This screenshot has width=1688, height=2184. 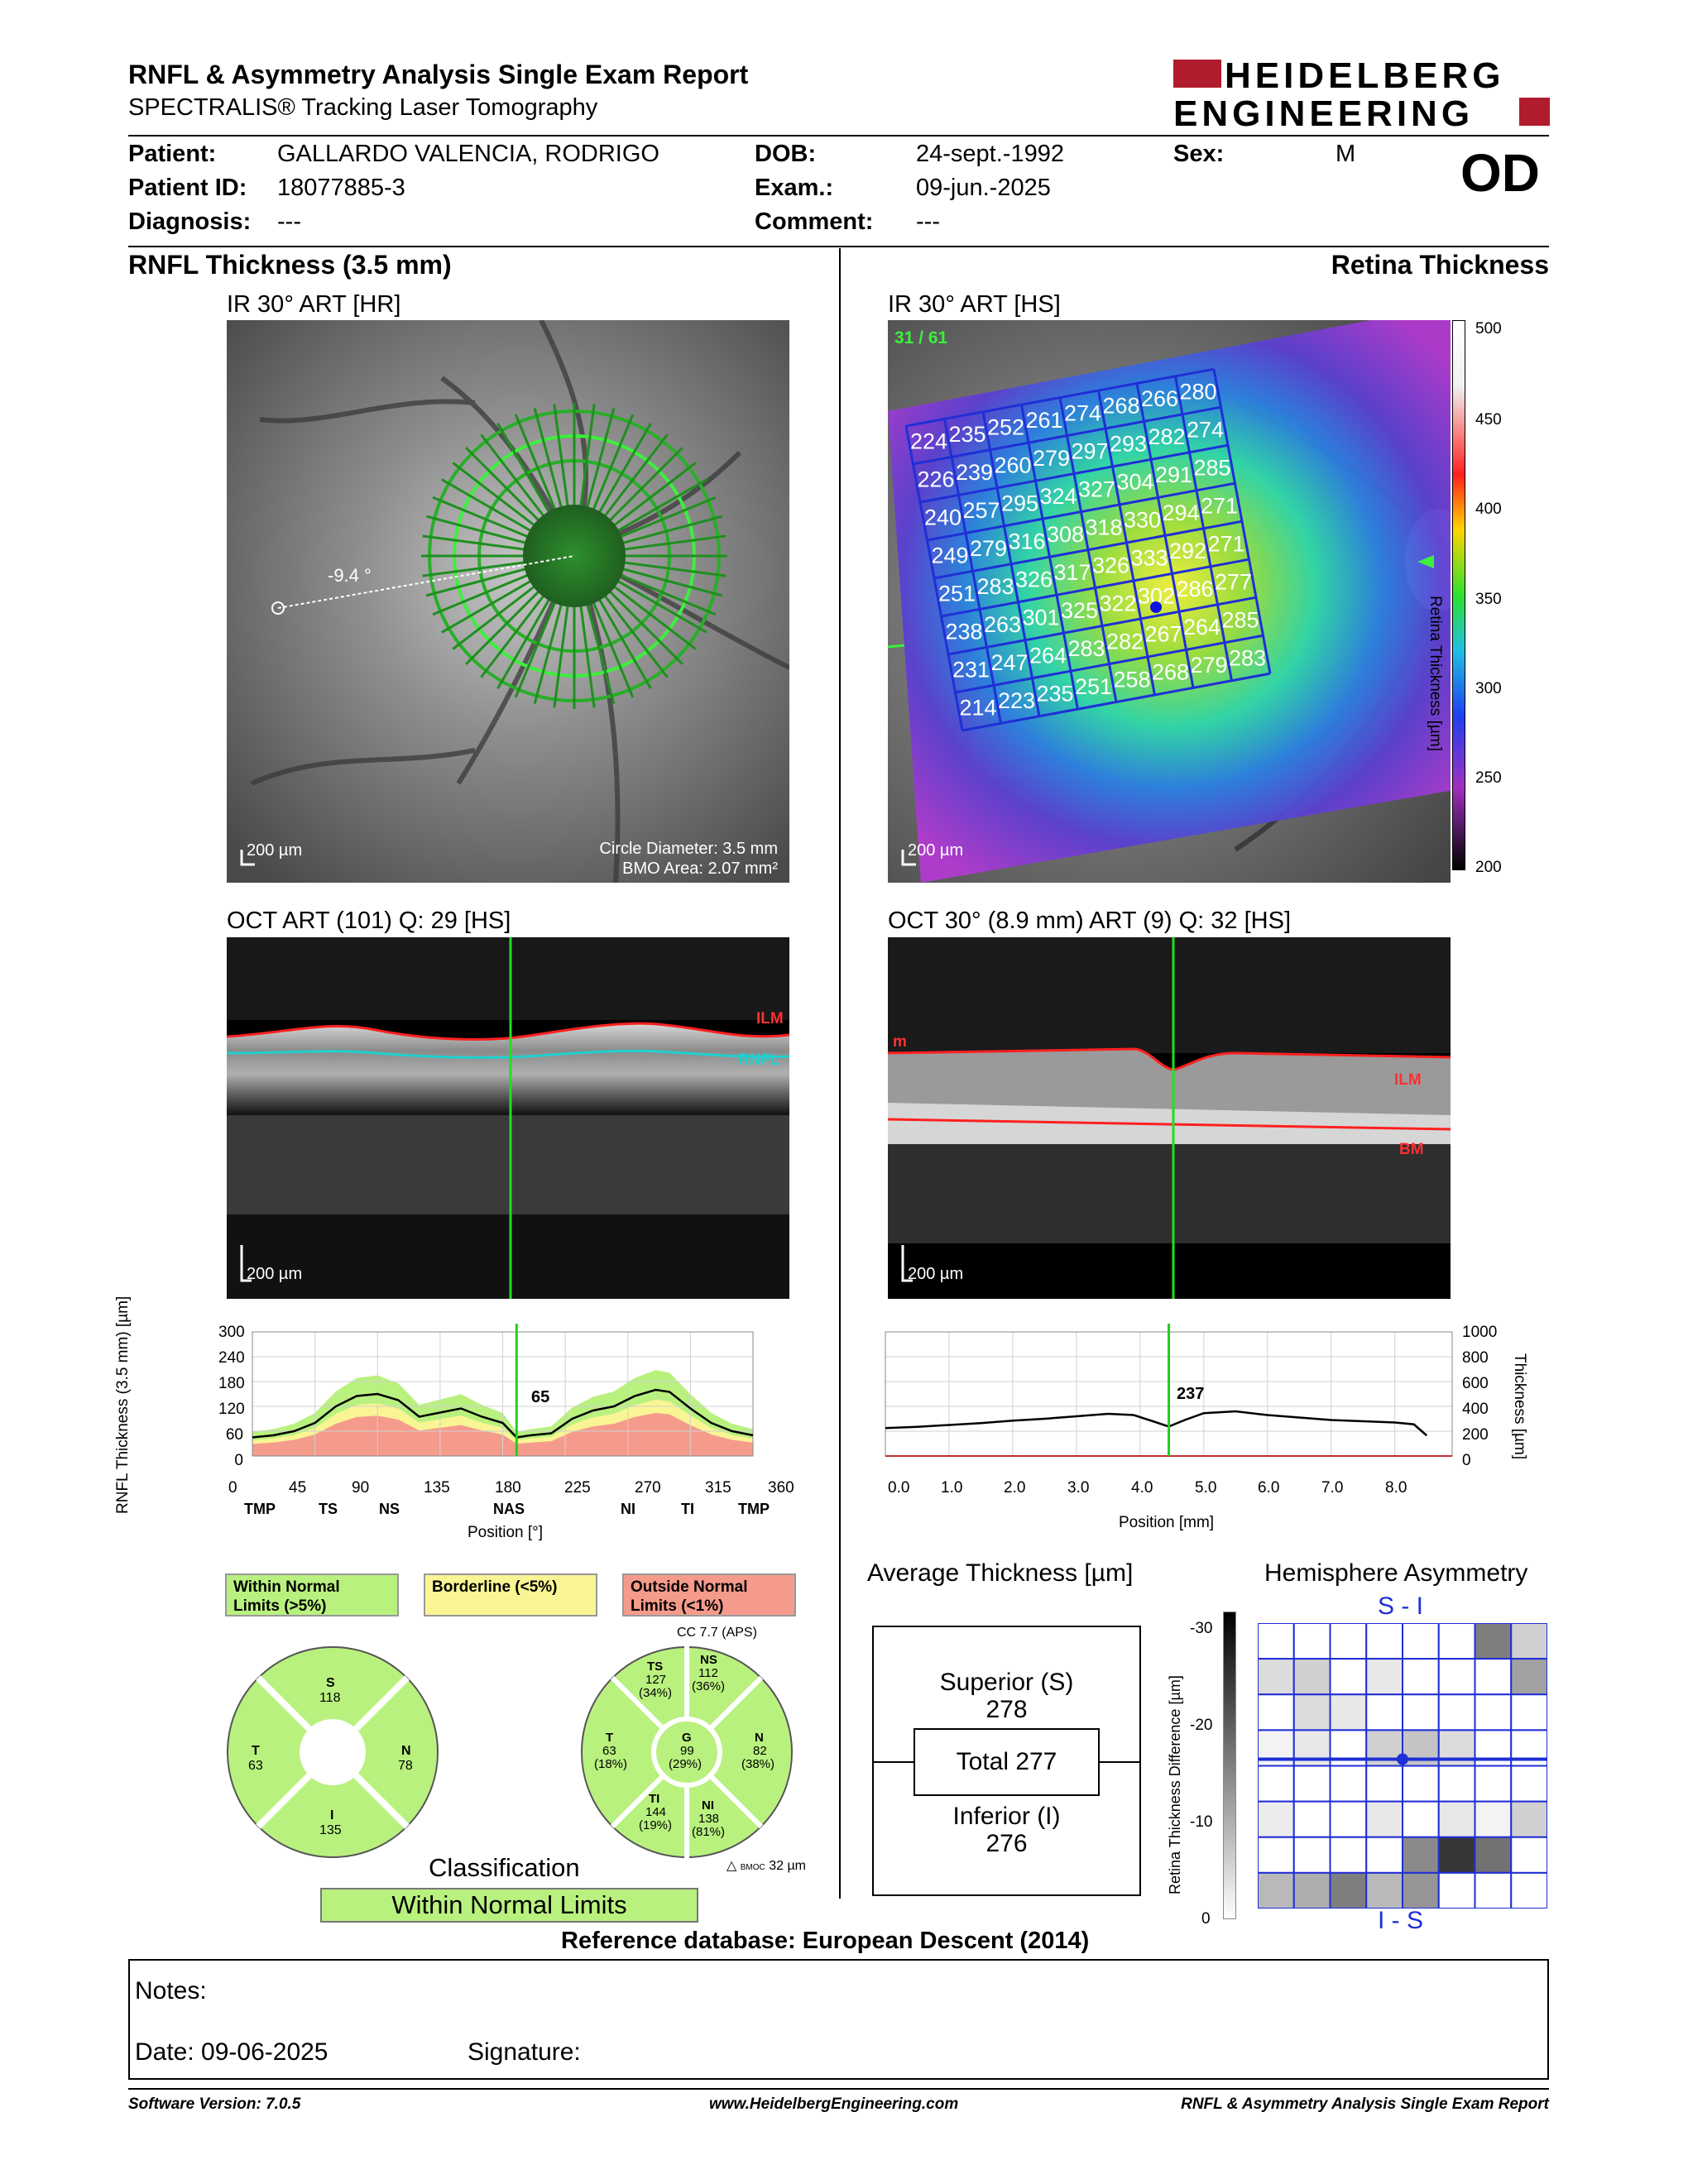 What do you see at coordinates (648, 1488) in the screenshot?
I see `rnfl-xtick: 270` at bounding box center [648, 1488].